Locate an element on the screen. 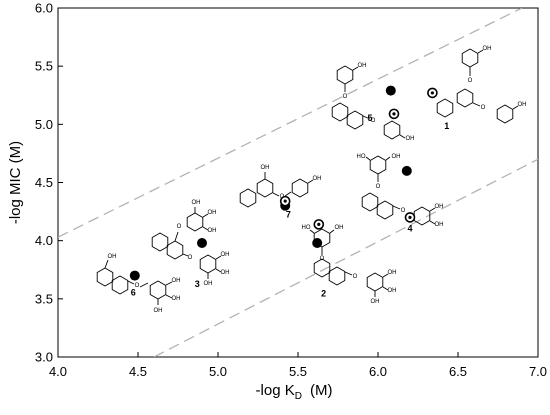 The height and width of the screenshot is (415, 550). structure-6: OH O OH OH OH is located at coordinates (138, 284).